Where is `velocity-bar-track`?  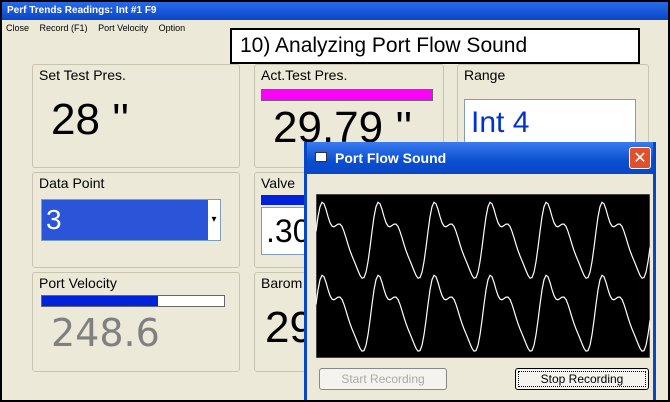 velocity-bar-track is located at coordinates (133, 301).